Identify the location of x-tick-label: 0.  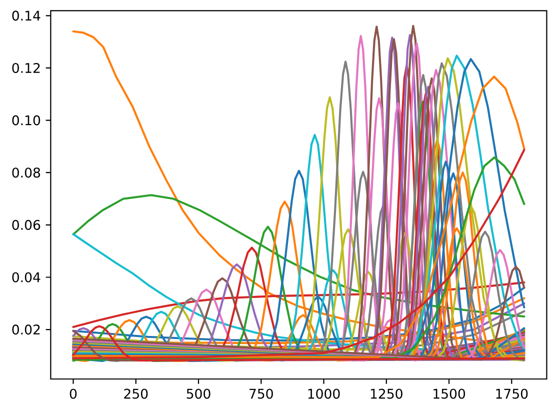
(73, 393).